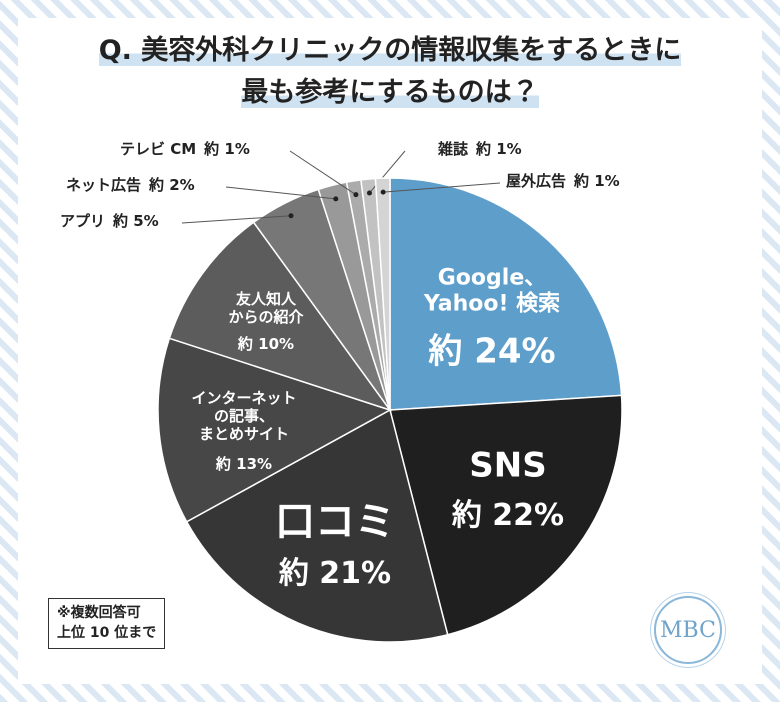  I want to click on value-label: 約 22%, so click(508, 515).